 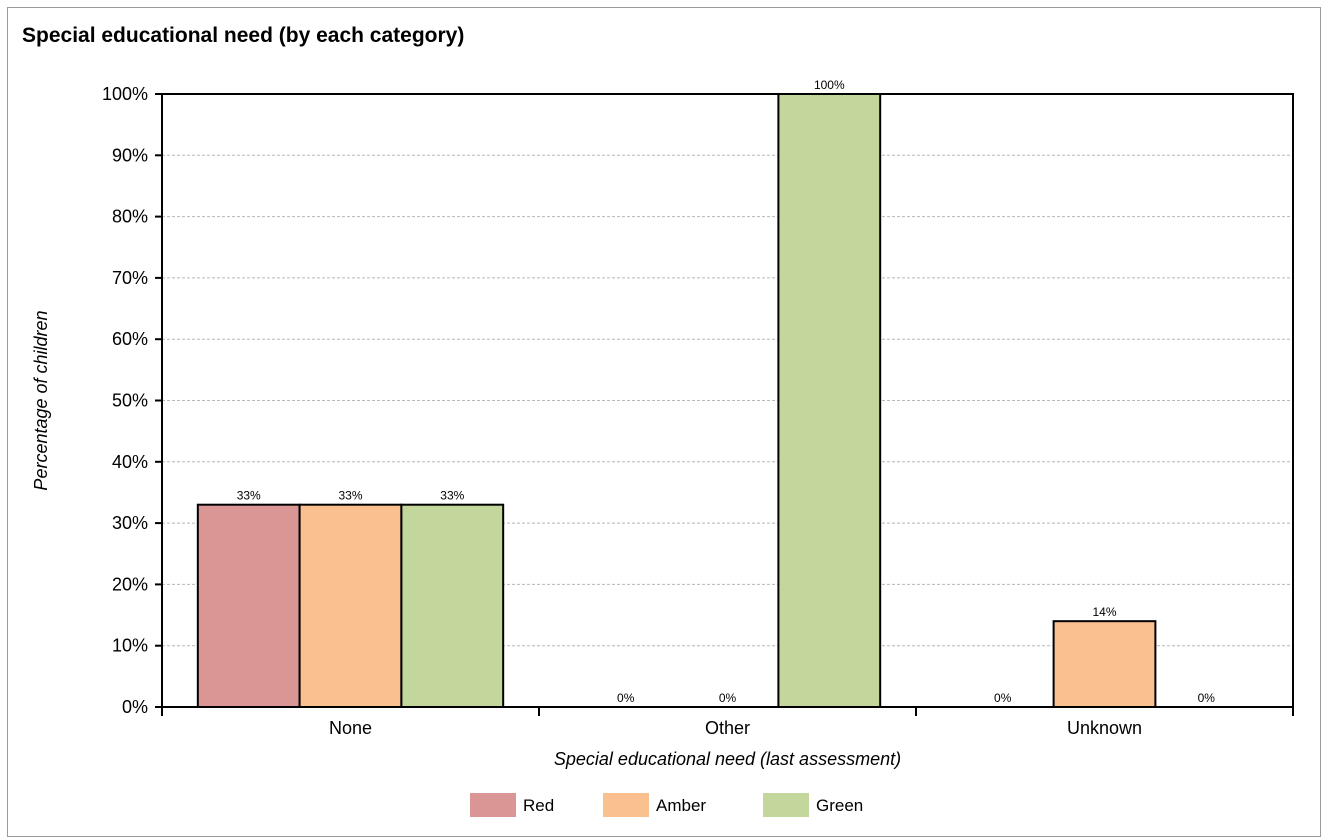 I want to click on y-tick-label: 30%, so click(x=130, y=523).